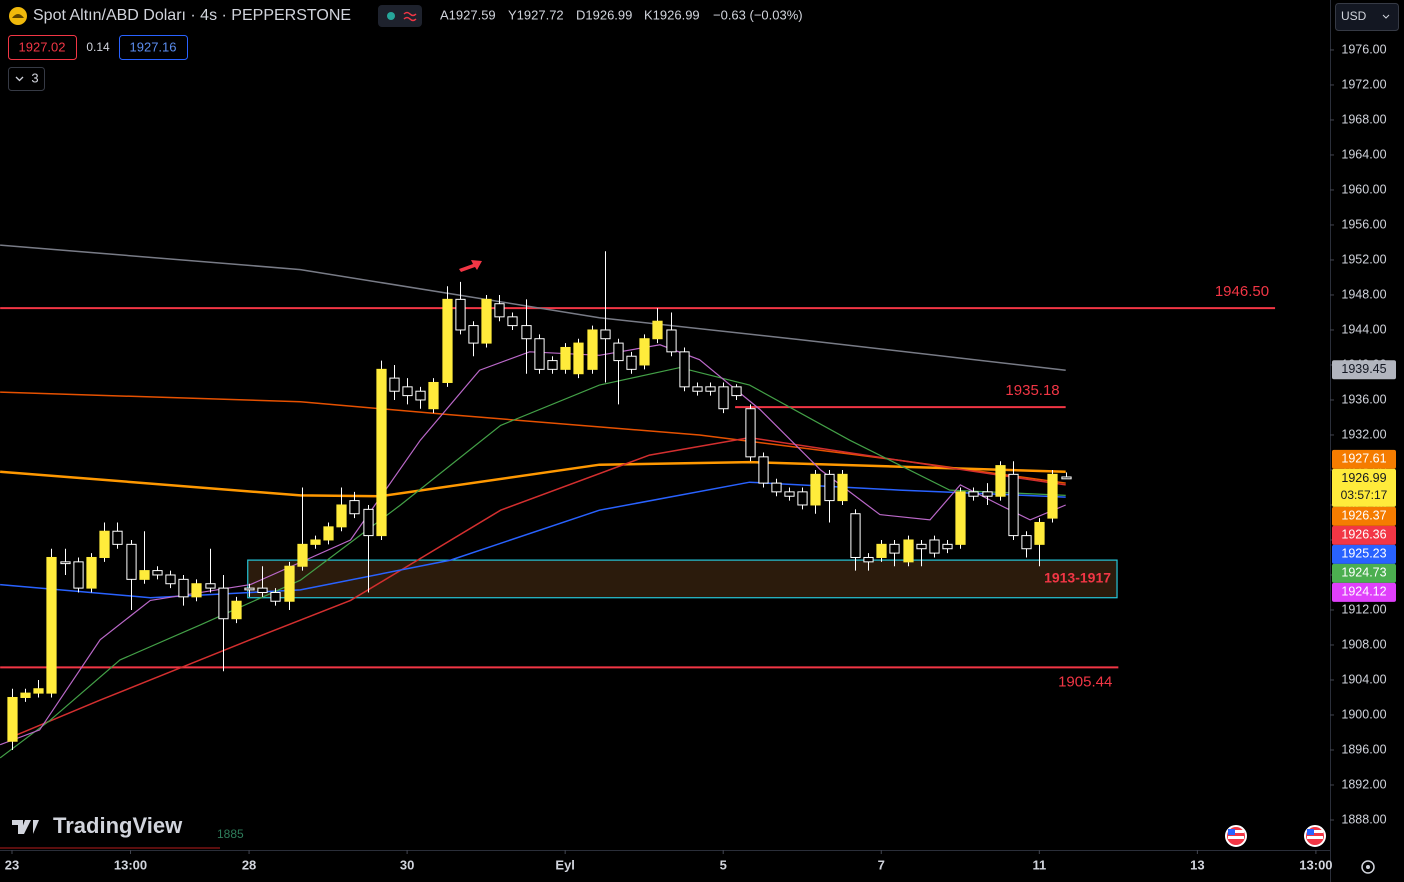 Image resolution: width=1404 pixels, height=882 pixels. What do you see at coordinates (407, 864) in the screenshot?
I see `x-tick-label: 30` at bounding box center [407, 864].